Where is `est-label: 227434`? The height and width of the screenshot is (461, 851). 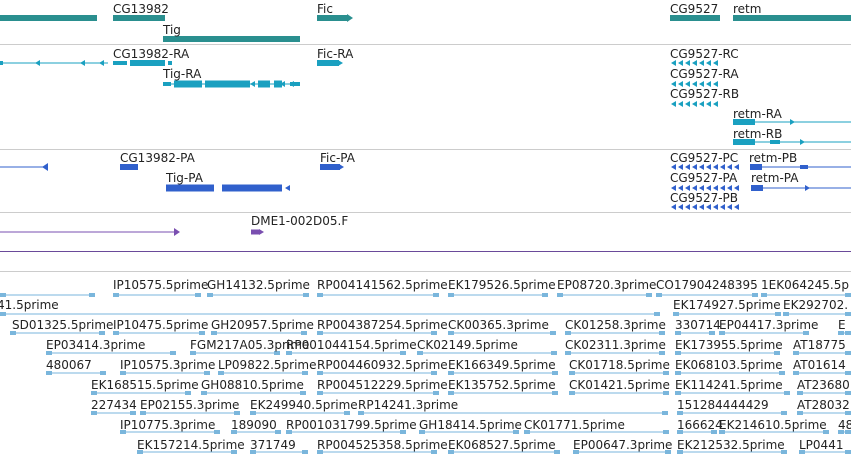
est-label: 227434 is located at coordinates (114, 405).